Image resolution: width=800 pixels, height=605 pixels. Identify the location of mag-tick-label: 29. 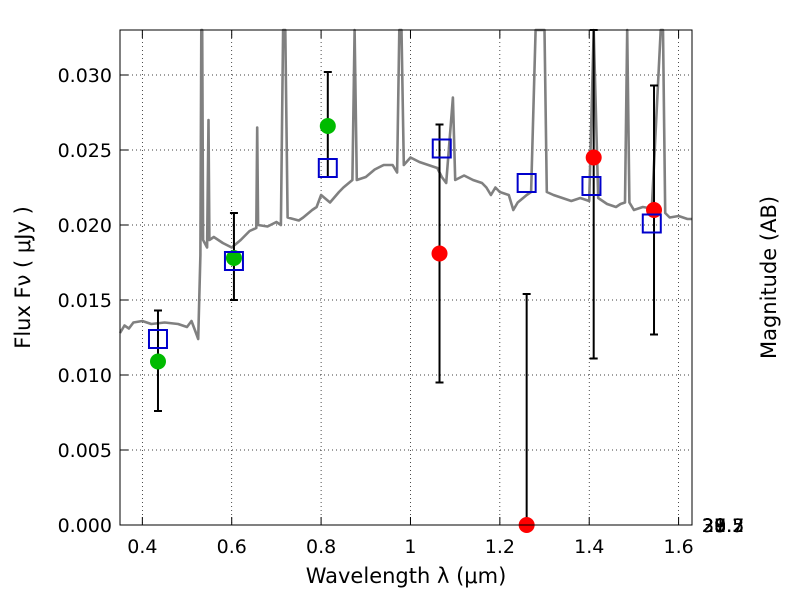
(714, 526).